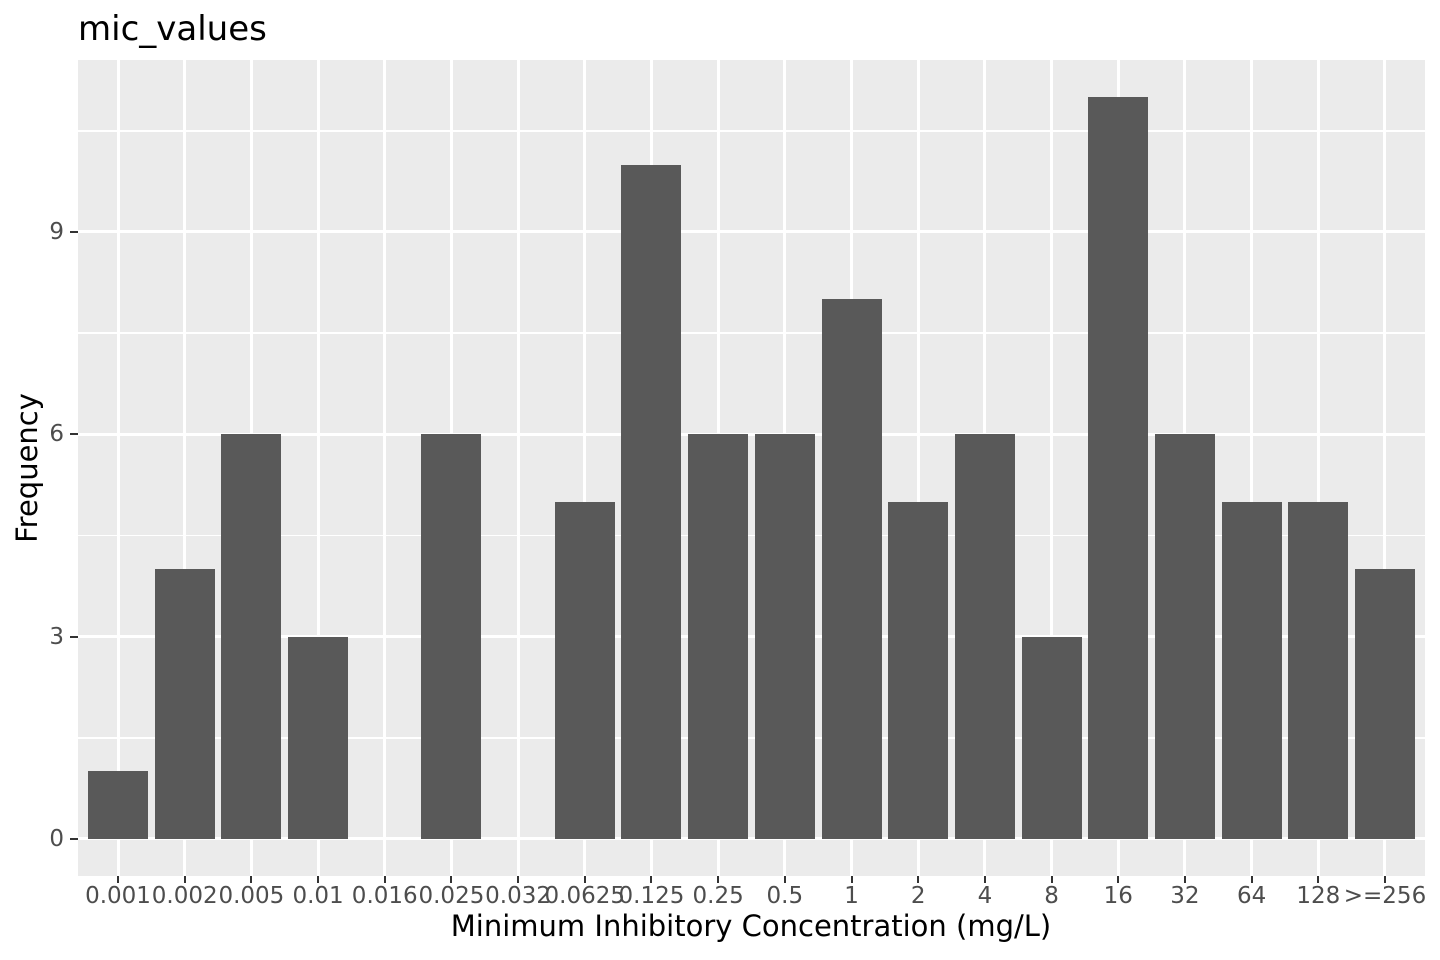  What do you see at coordinates (985, 896) in the screenshot?
I see `x-tick-label: 4` at bounding box center [985, 896].